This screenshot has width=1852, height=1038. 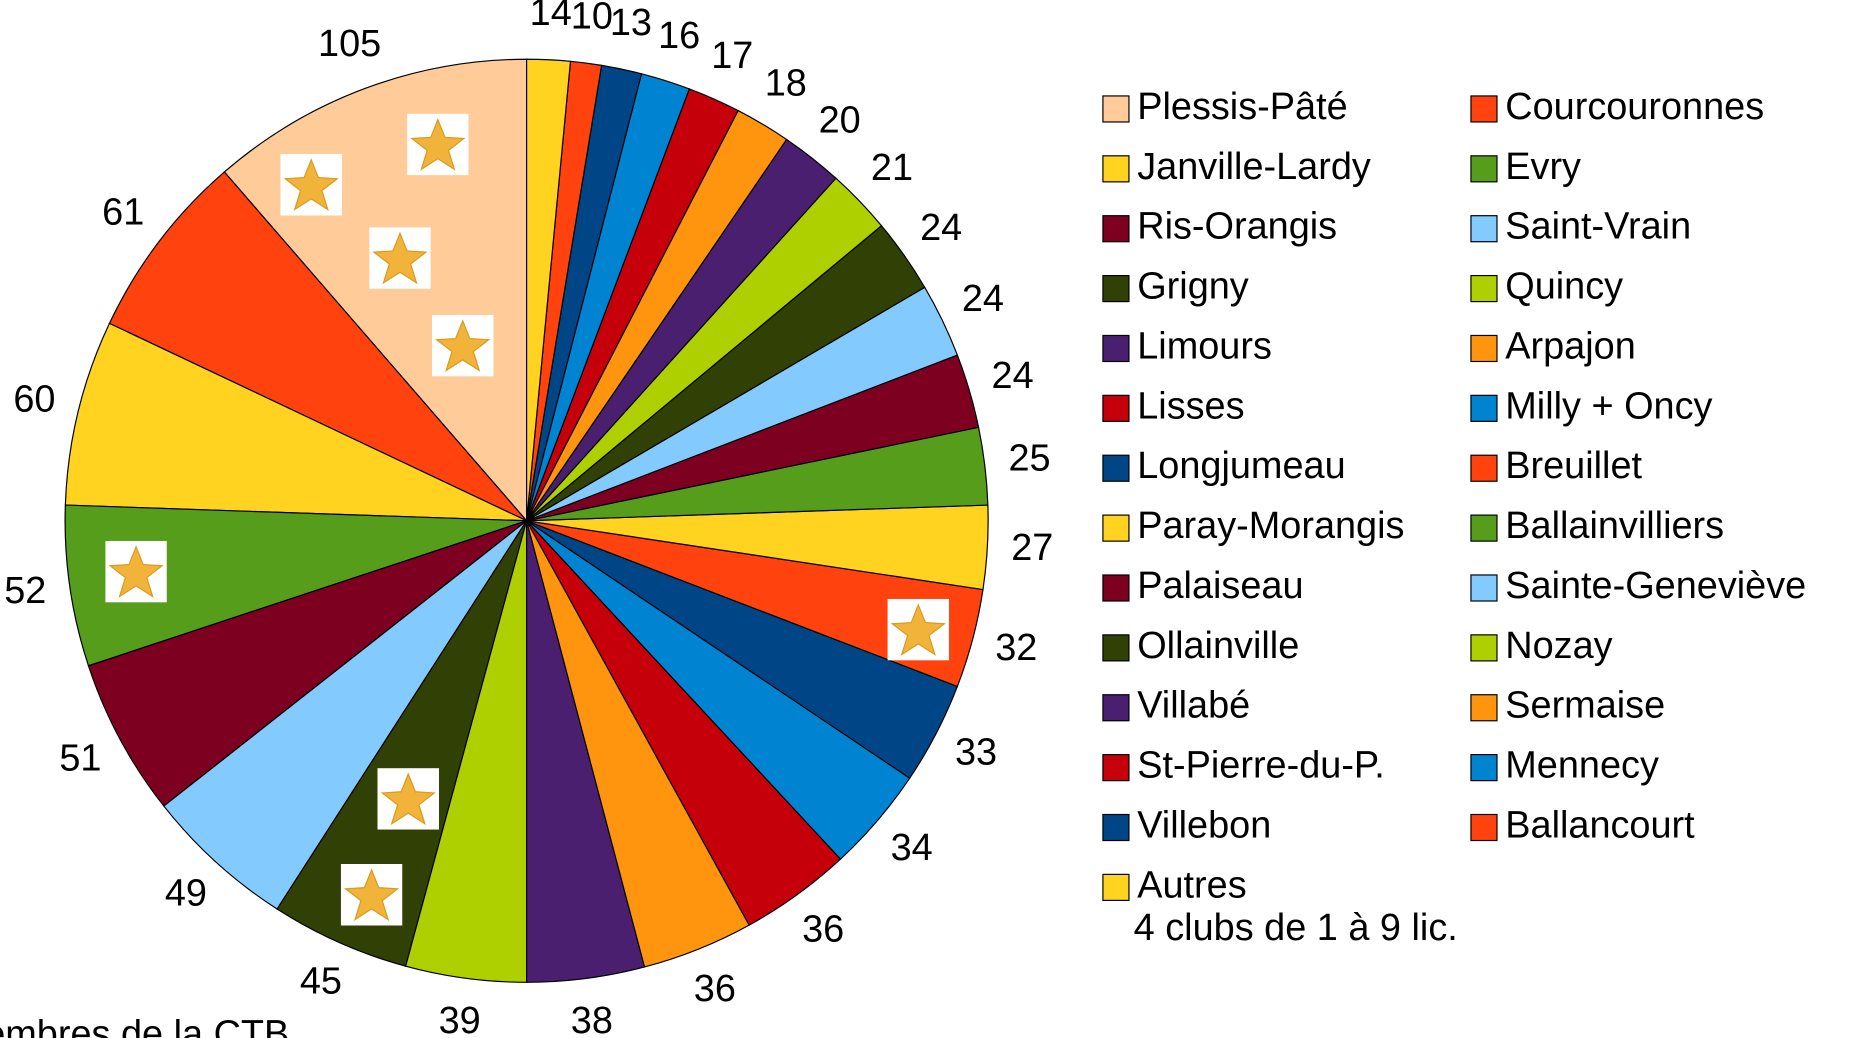 I want to click on data-label: 25, so click(x=1029, y=459).